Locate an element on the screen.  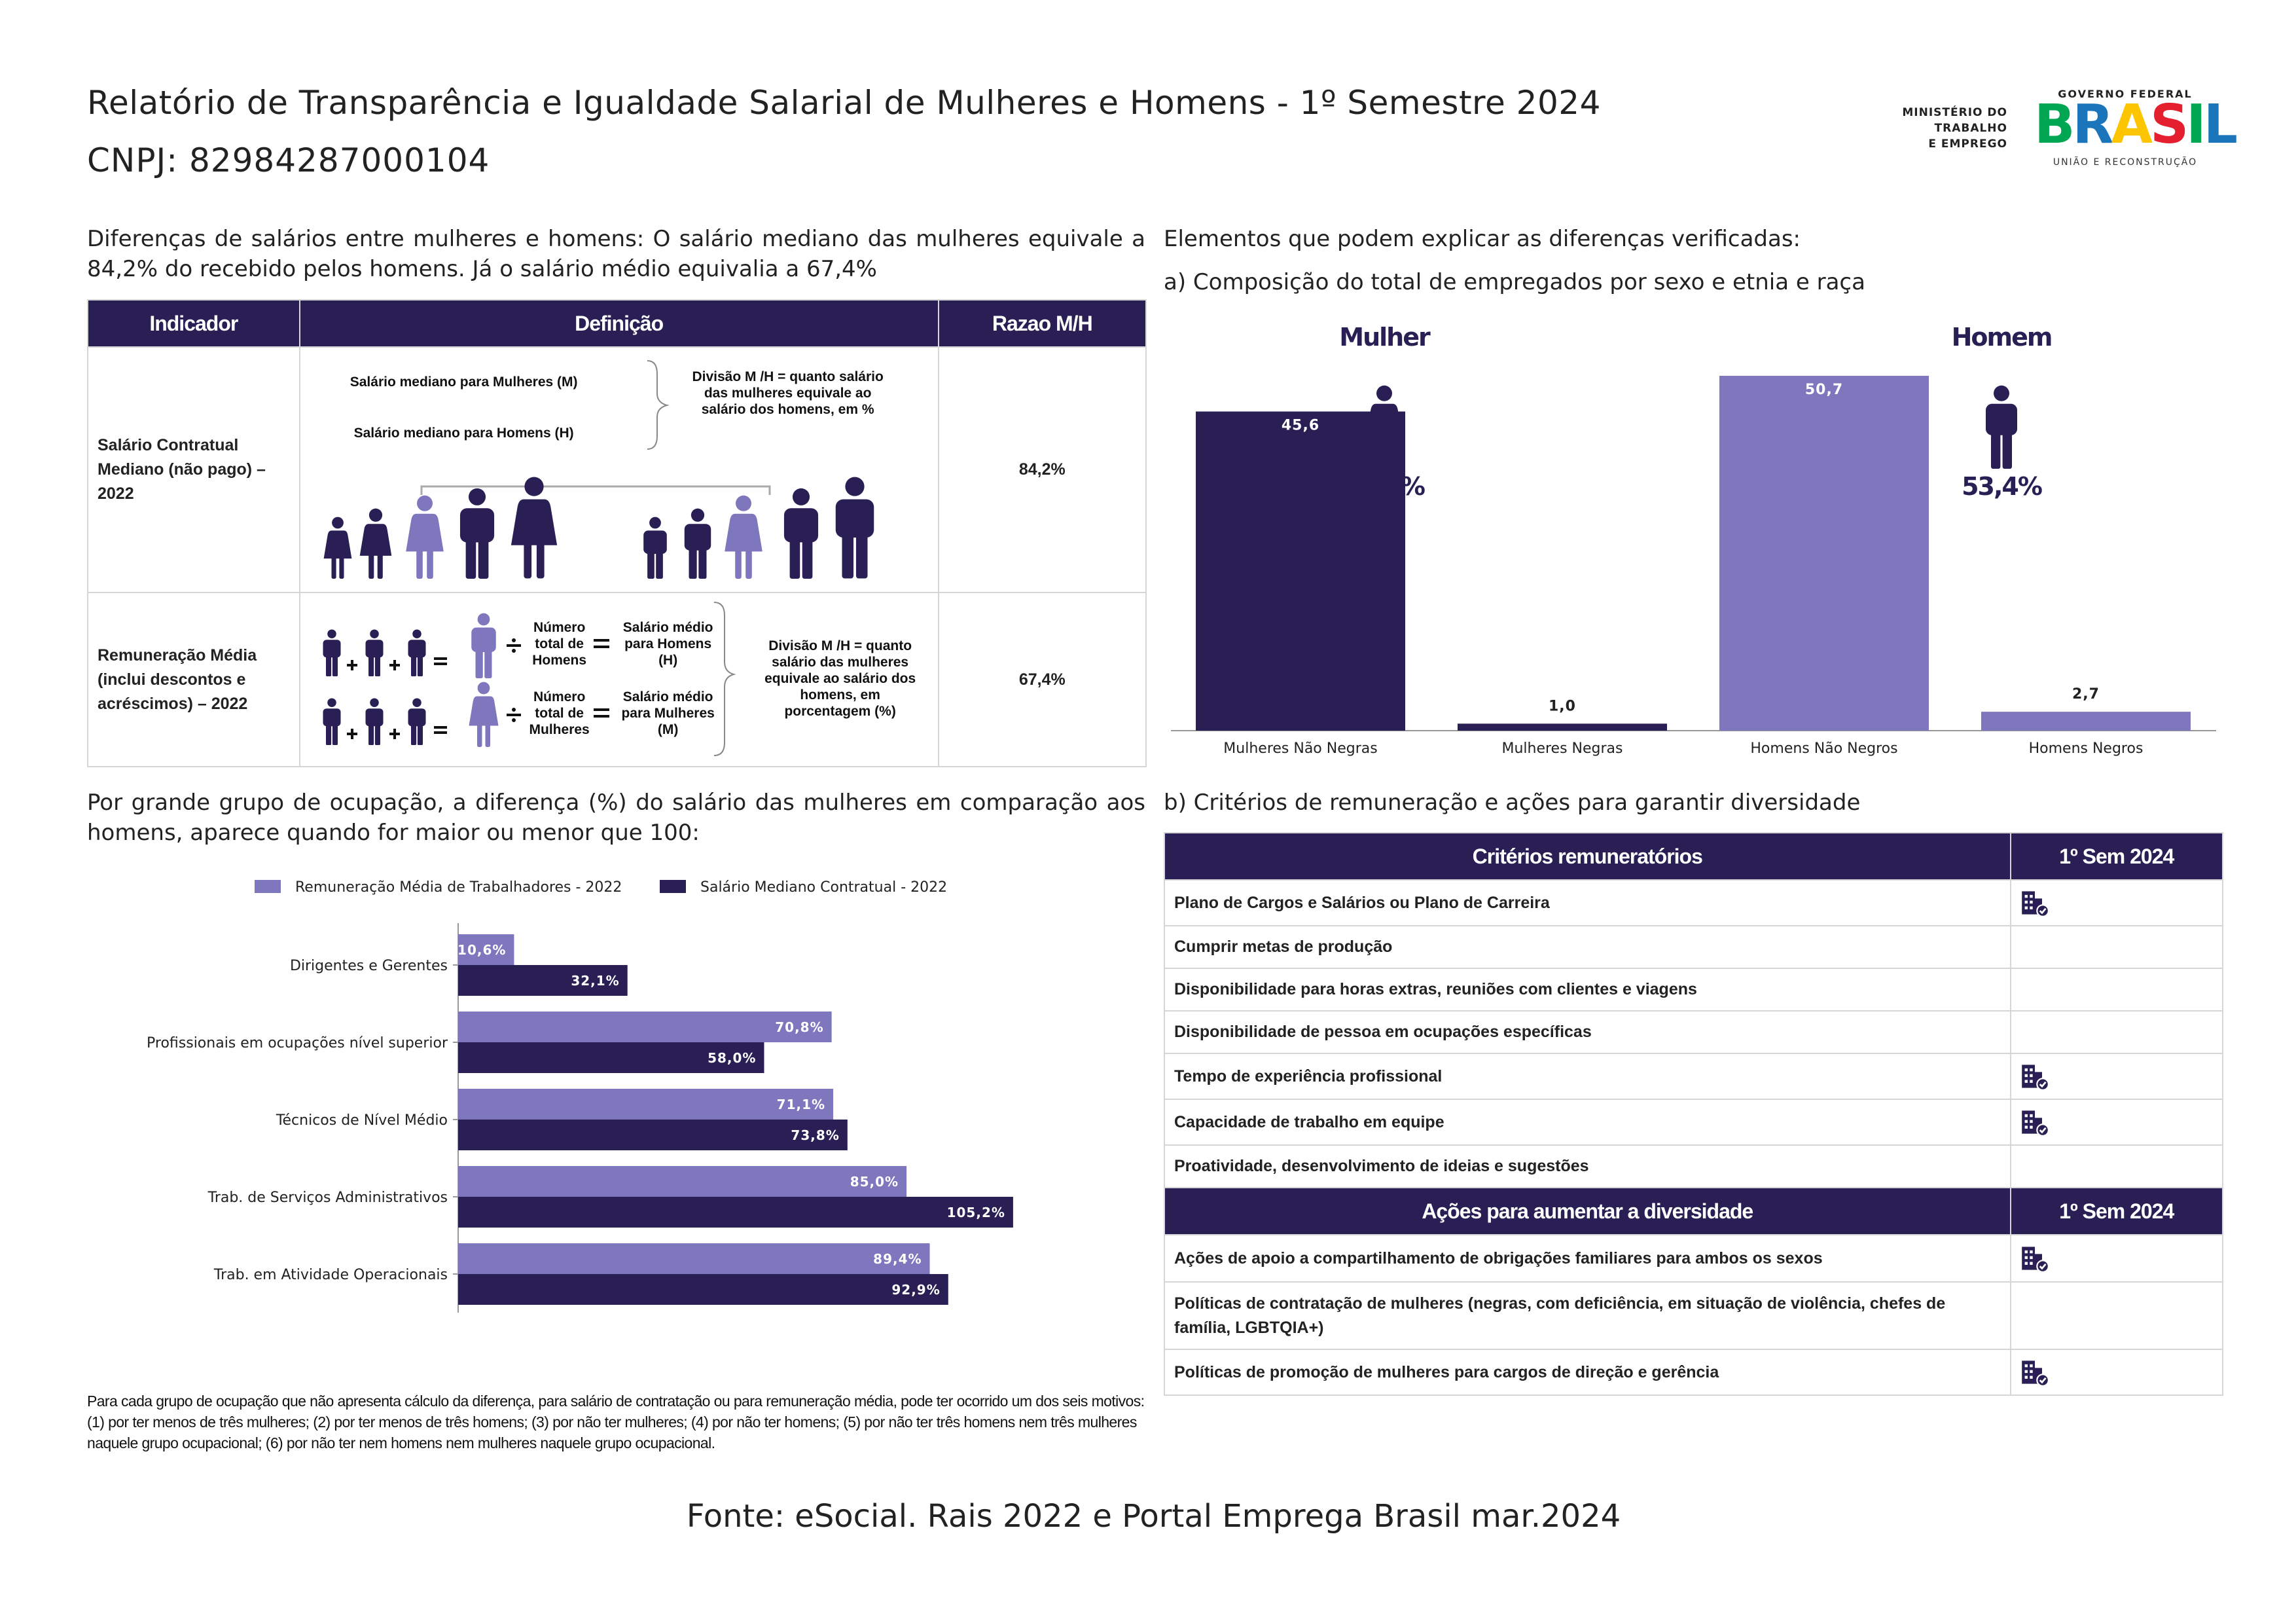
group-label: Homem is located at coordinates (2002, 337).